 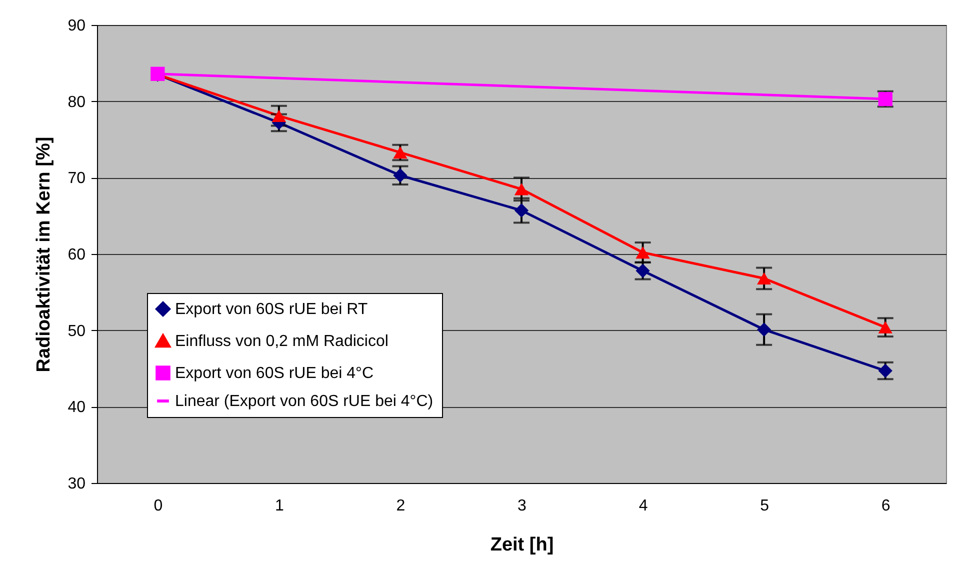 What do you see at coordinates (281, 341) in the screenshot?
I see `legend-label: Einfluss von 0,2 mM Radicicol` at bounding box center [281, 341].